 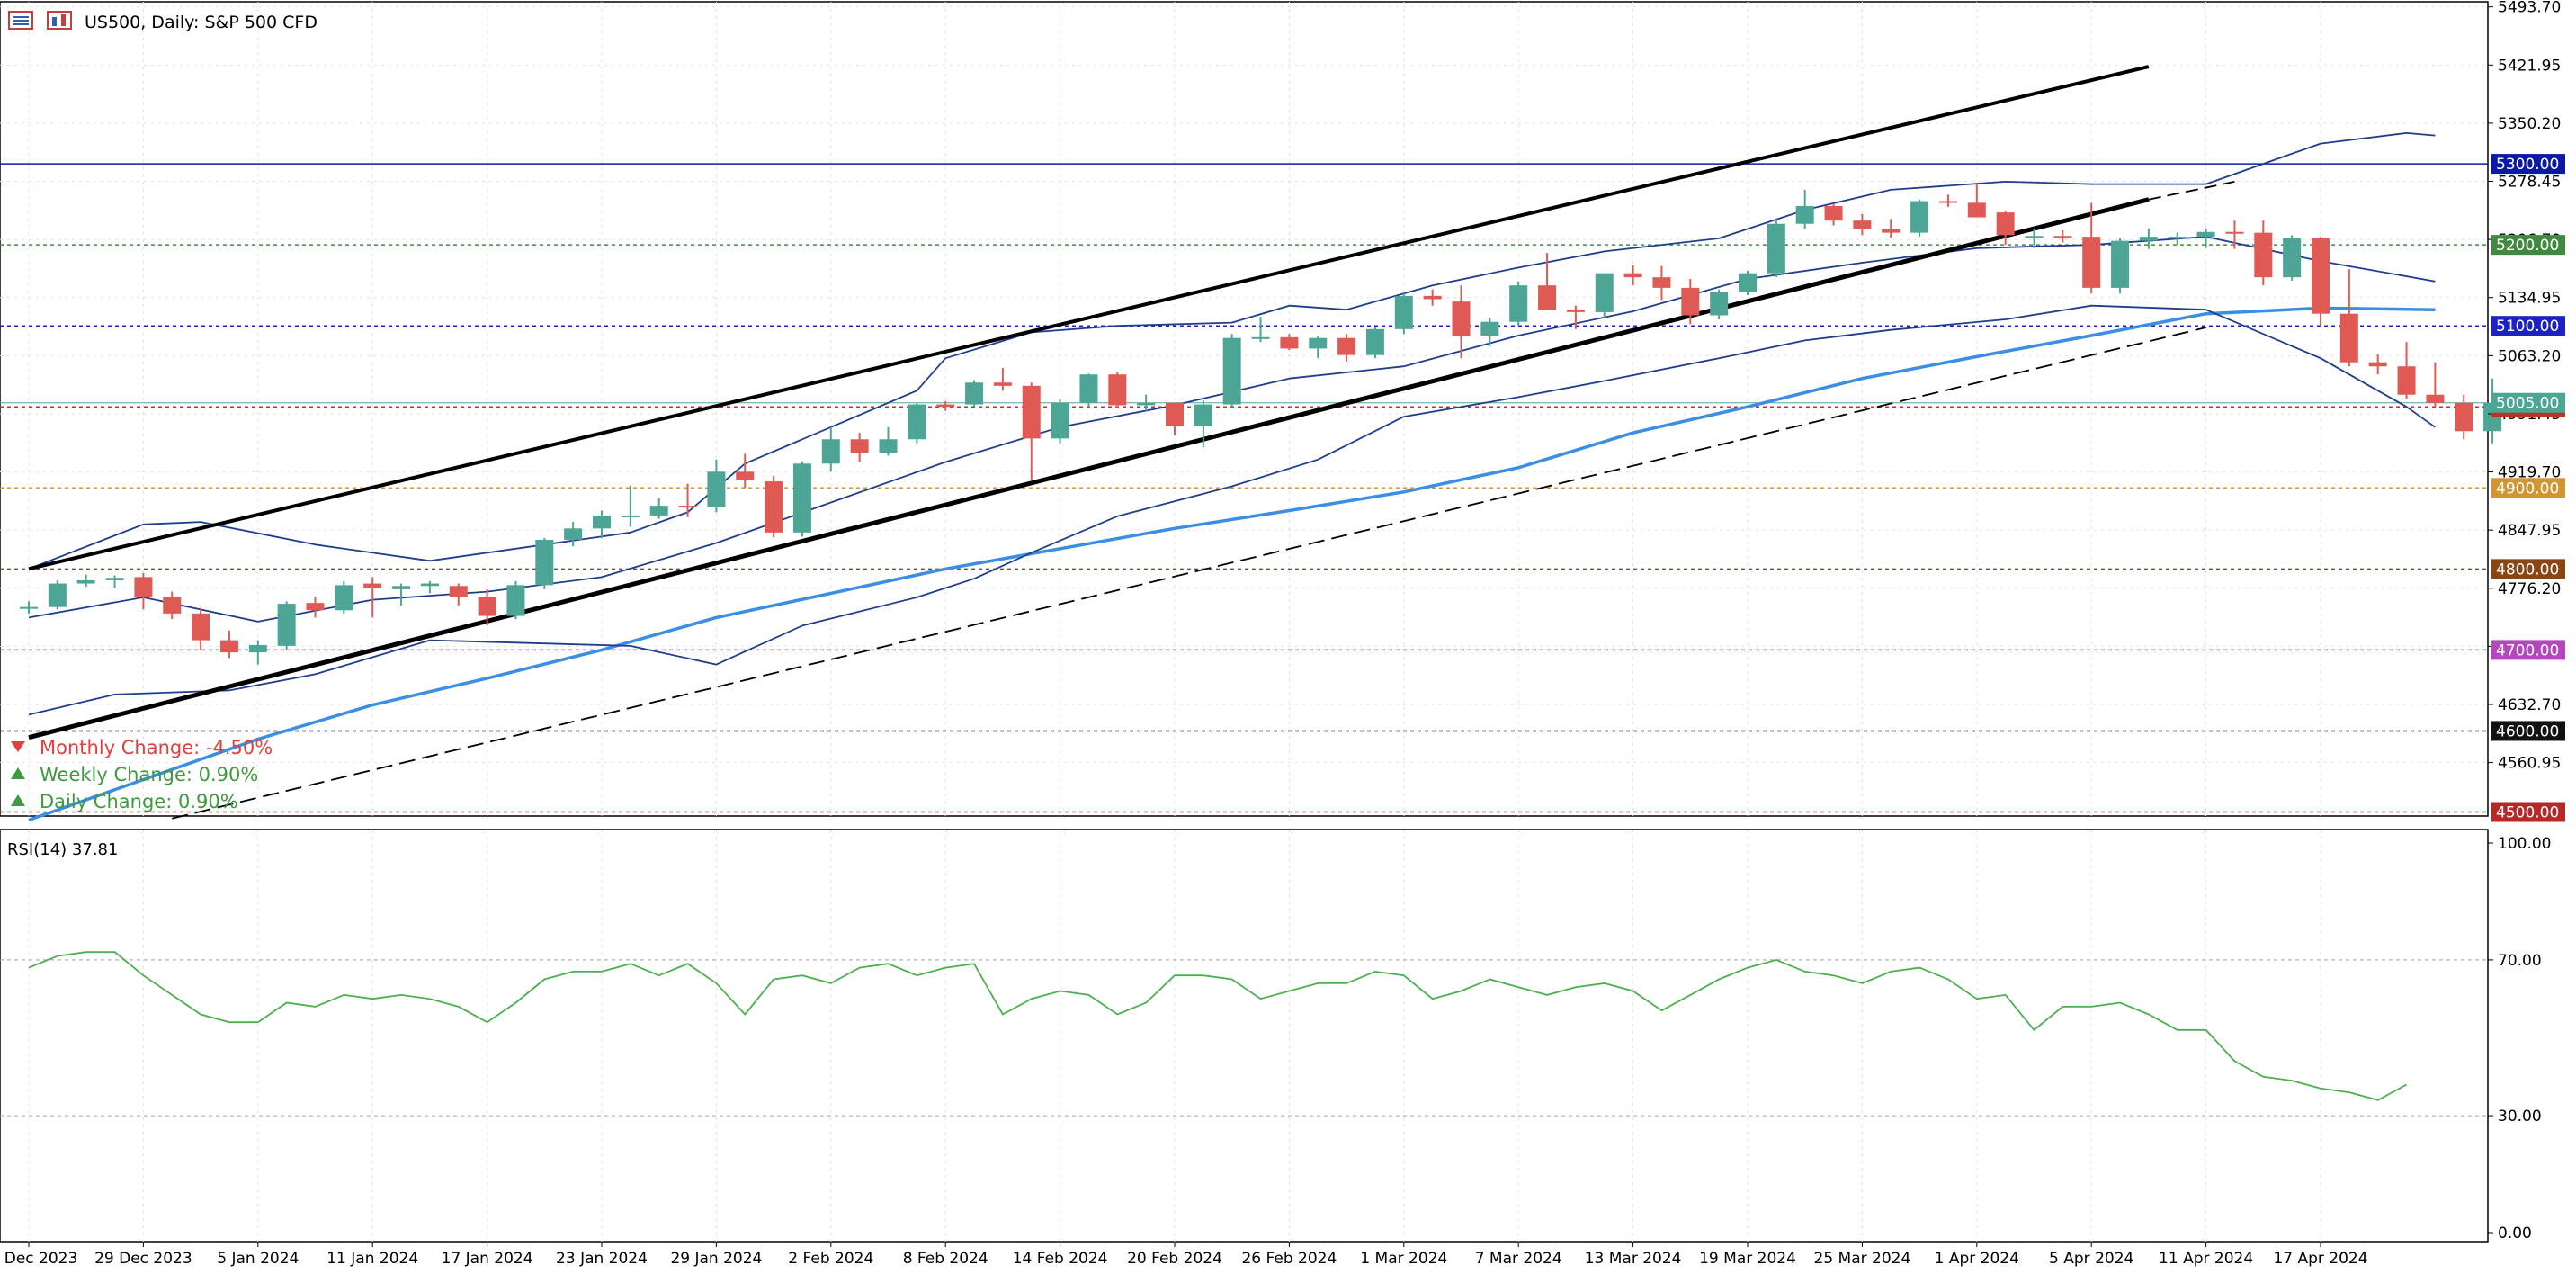 What do you see at coordinates (2529, 531) in the screenshot?
I see `y-tick-label: 4847.95` at bounding box center [2529, 531].